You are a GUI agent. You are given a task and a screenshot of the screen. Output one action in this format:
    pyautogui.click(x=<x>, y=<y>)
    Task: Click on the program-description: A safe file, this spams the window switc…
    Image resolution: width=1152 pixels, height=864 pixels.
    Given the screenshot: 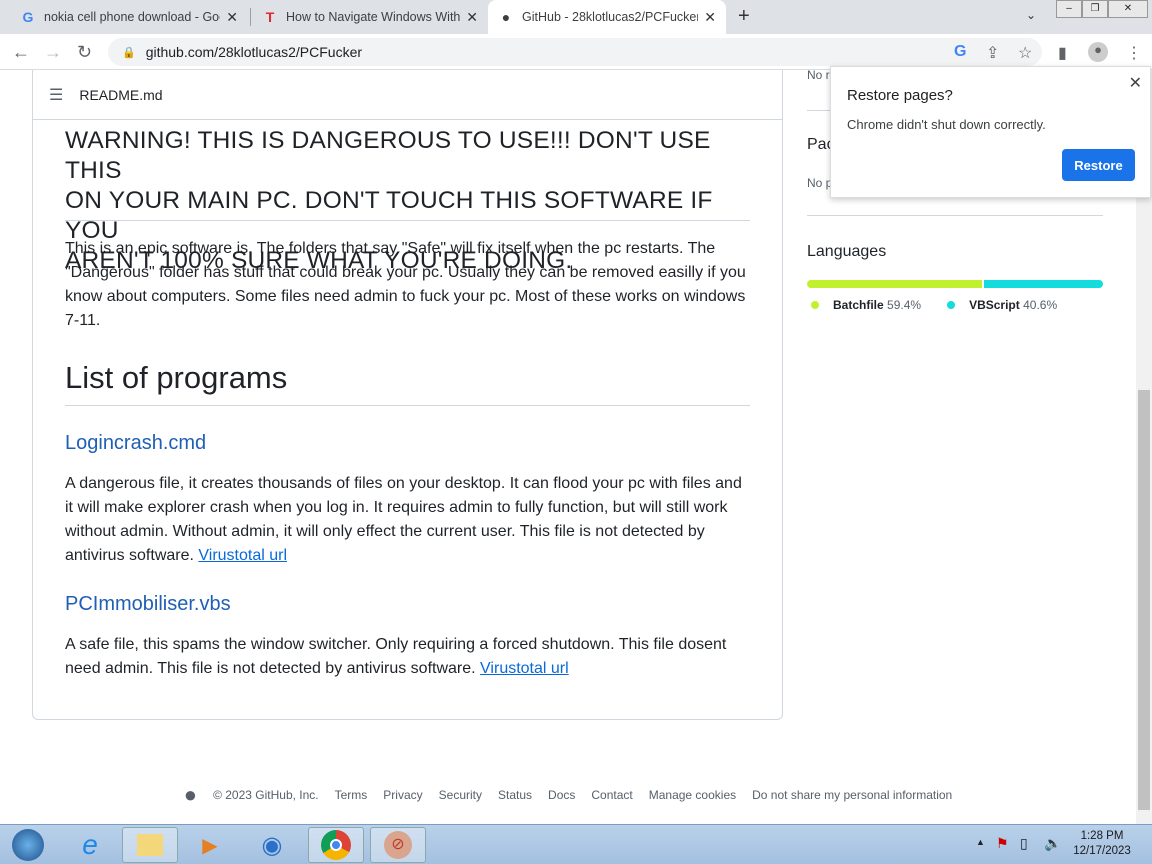 What is the action you would take?
    pyautogui.click(x=407, y=657)
    